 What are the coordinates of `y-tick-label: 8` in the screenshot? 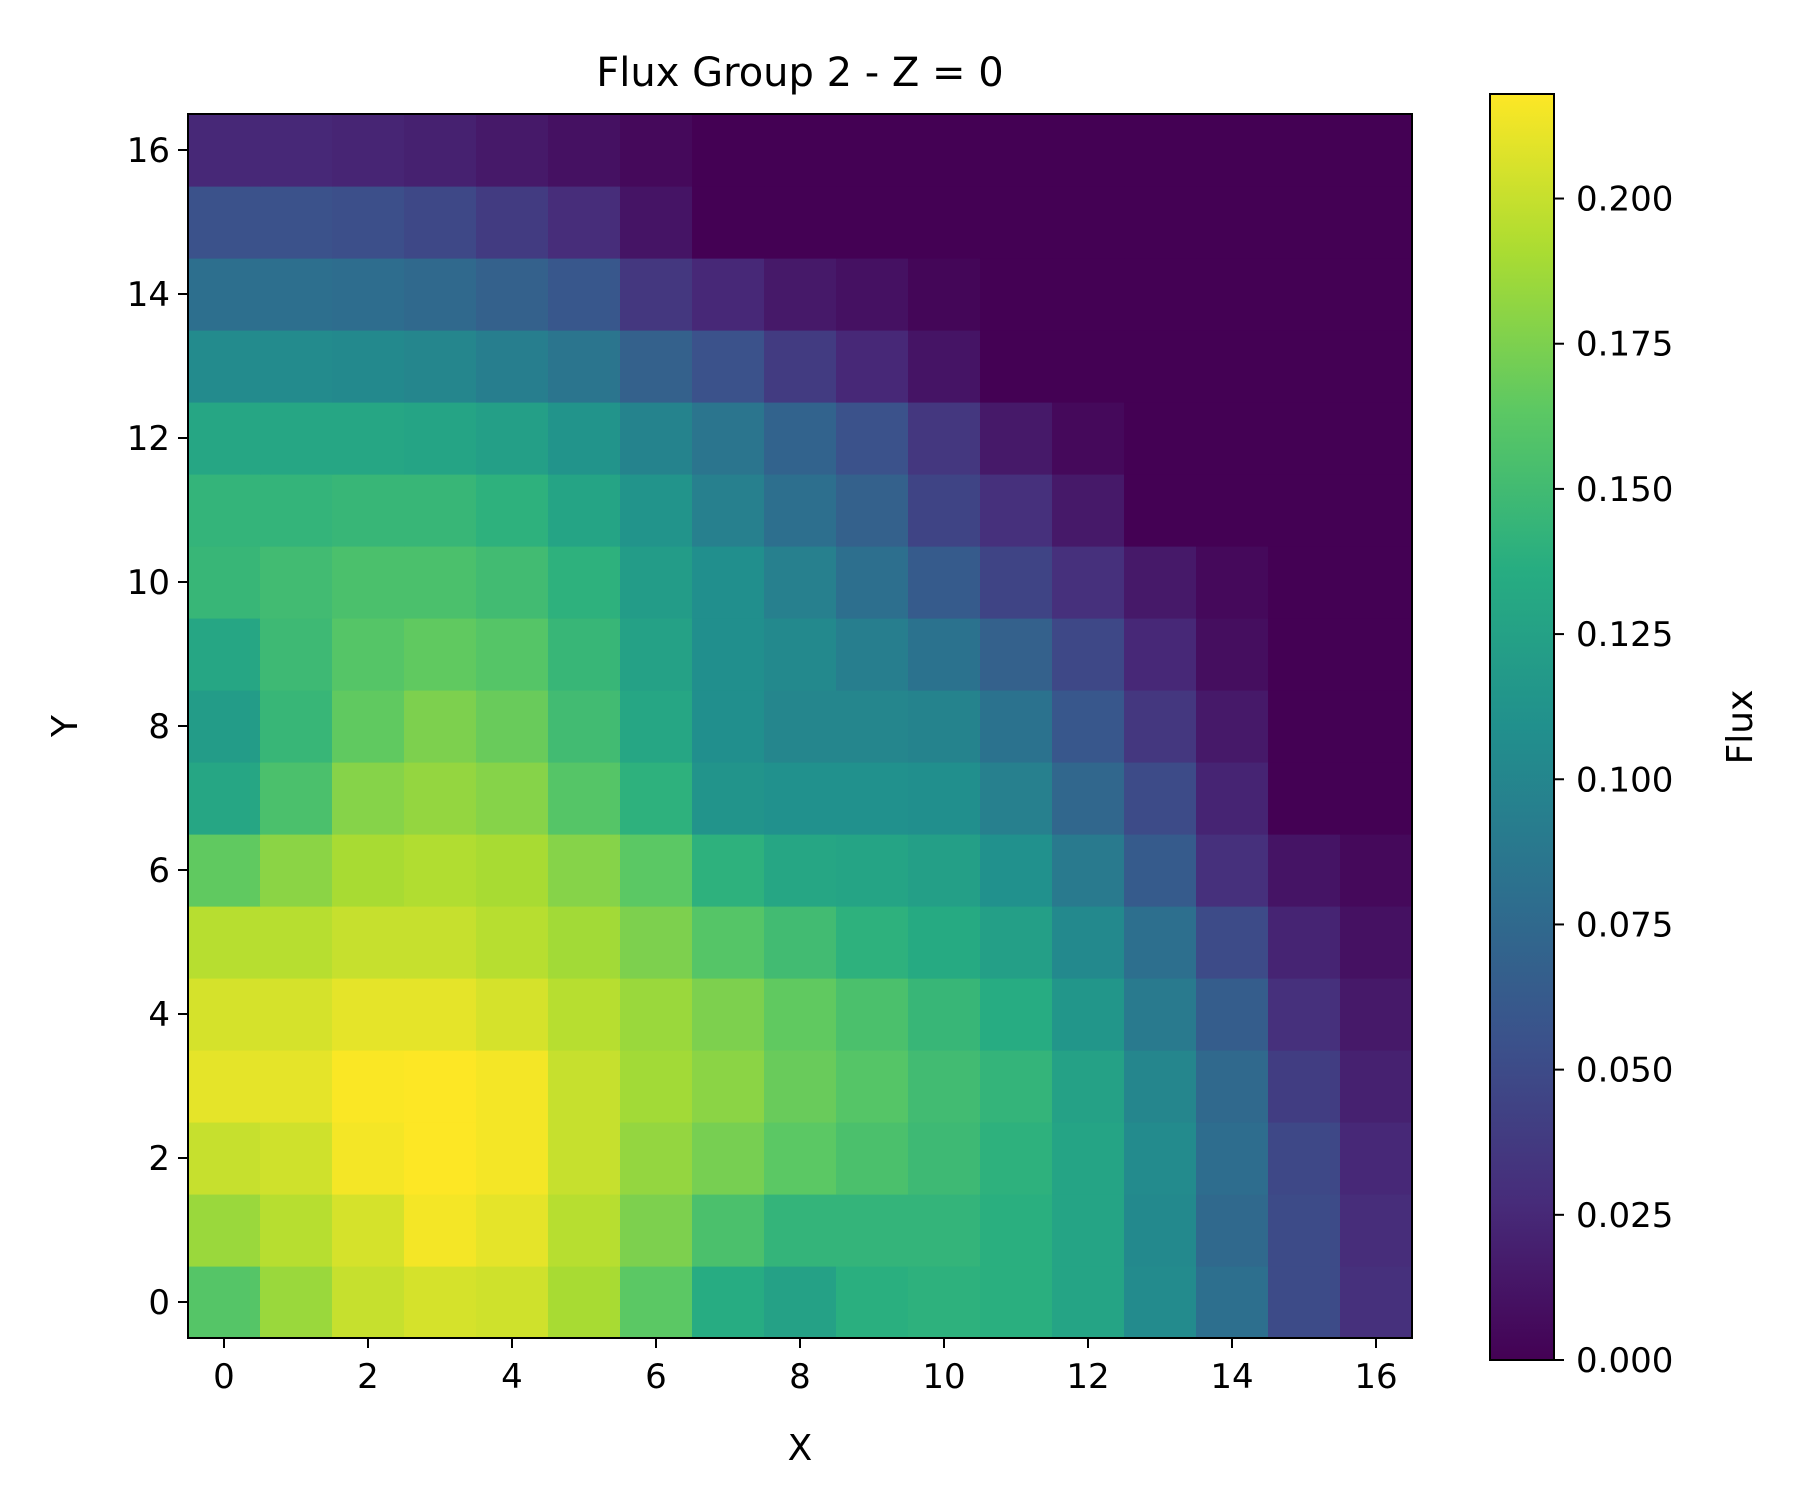 It's located at (159, 727).